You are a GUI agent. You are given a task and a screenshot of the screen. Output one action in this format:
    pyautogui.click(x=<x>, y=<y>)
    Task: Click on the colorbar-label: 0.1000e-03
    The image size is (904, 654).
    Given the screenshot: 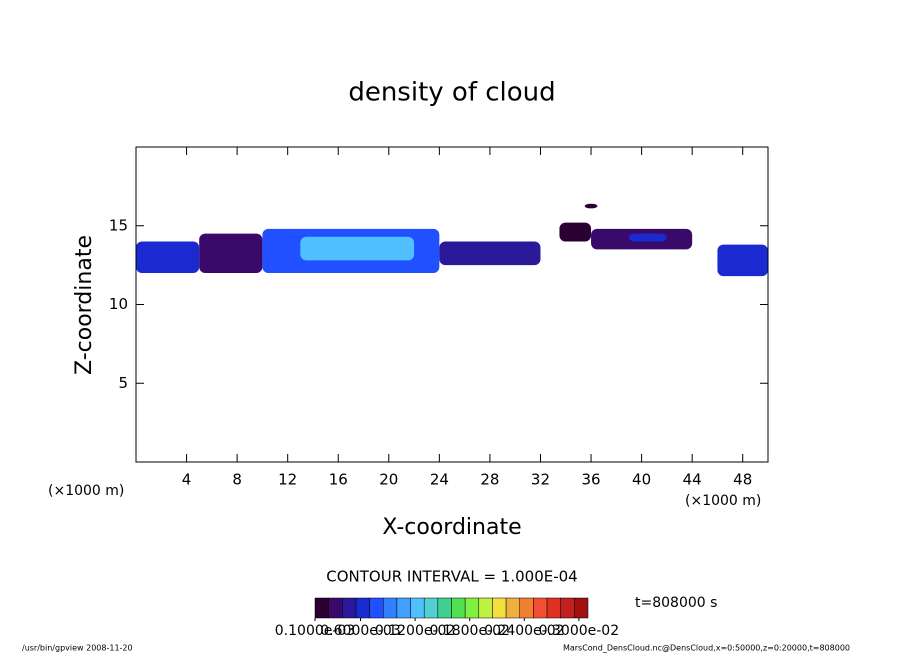 What is the action you would take?
    pyautogui.click(x=315, y=631)
    